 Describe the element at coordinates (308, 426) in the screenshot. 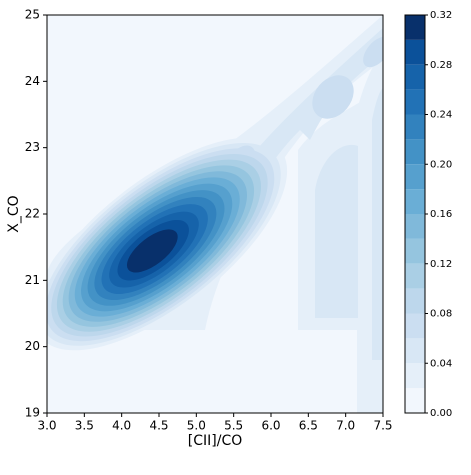

I see `x-tick-label: 6.5` at that location.